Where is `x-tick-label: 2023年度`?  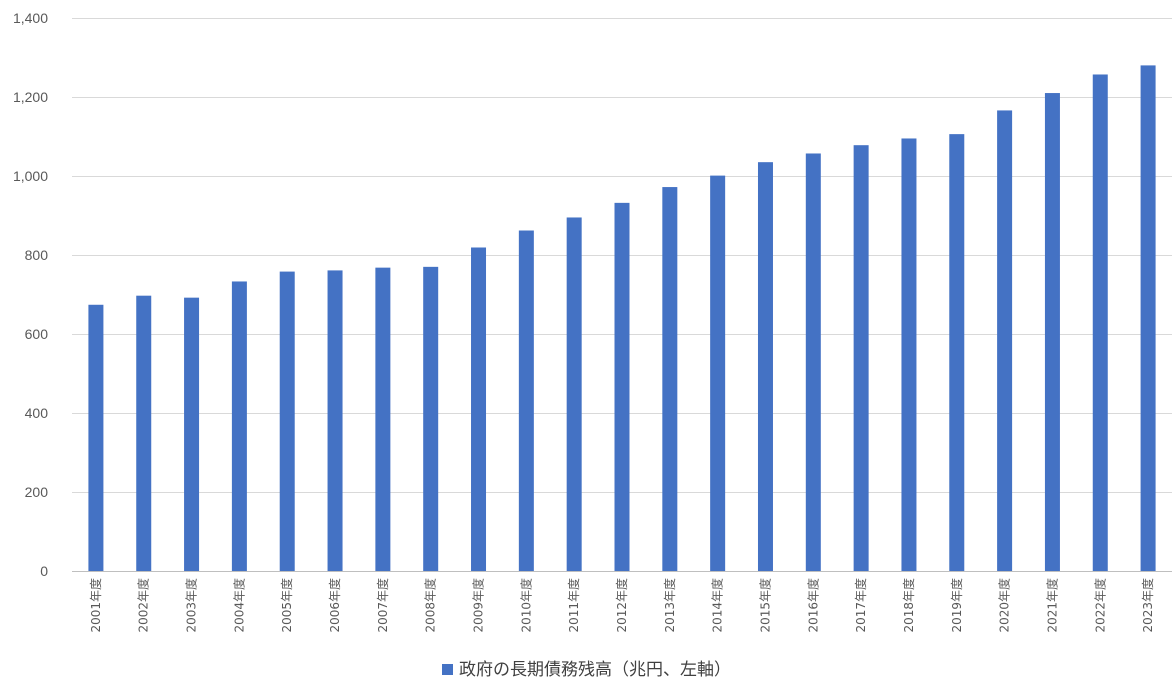 x-tick-label: 2023年度 is located at coordinates (1147, 605).